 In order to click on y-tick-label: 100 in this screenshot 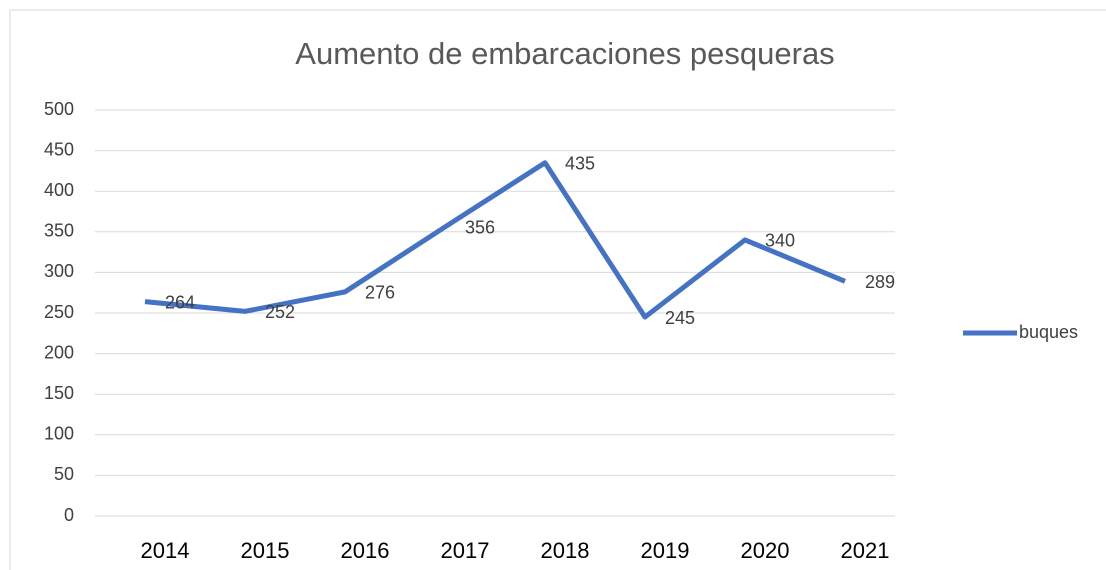, I will do `click(59, 434)`.